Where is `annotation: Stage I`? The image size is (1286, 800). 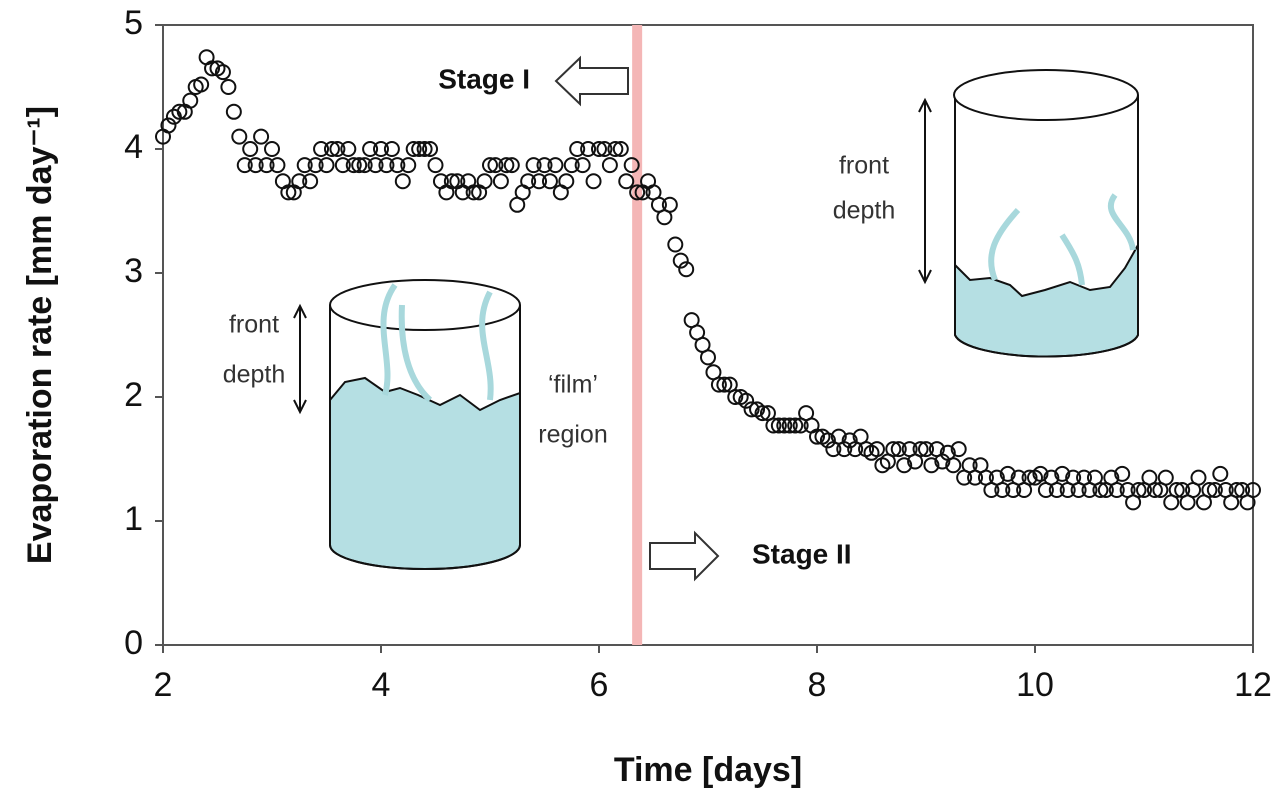 annotation: Stage I is located at coordinates (484, 78).